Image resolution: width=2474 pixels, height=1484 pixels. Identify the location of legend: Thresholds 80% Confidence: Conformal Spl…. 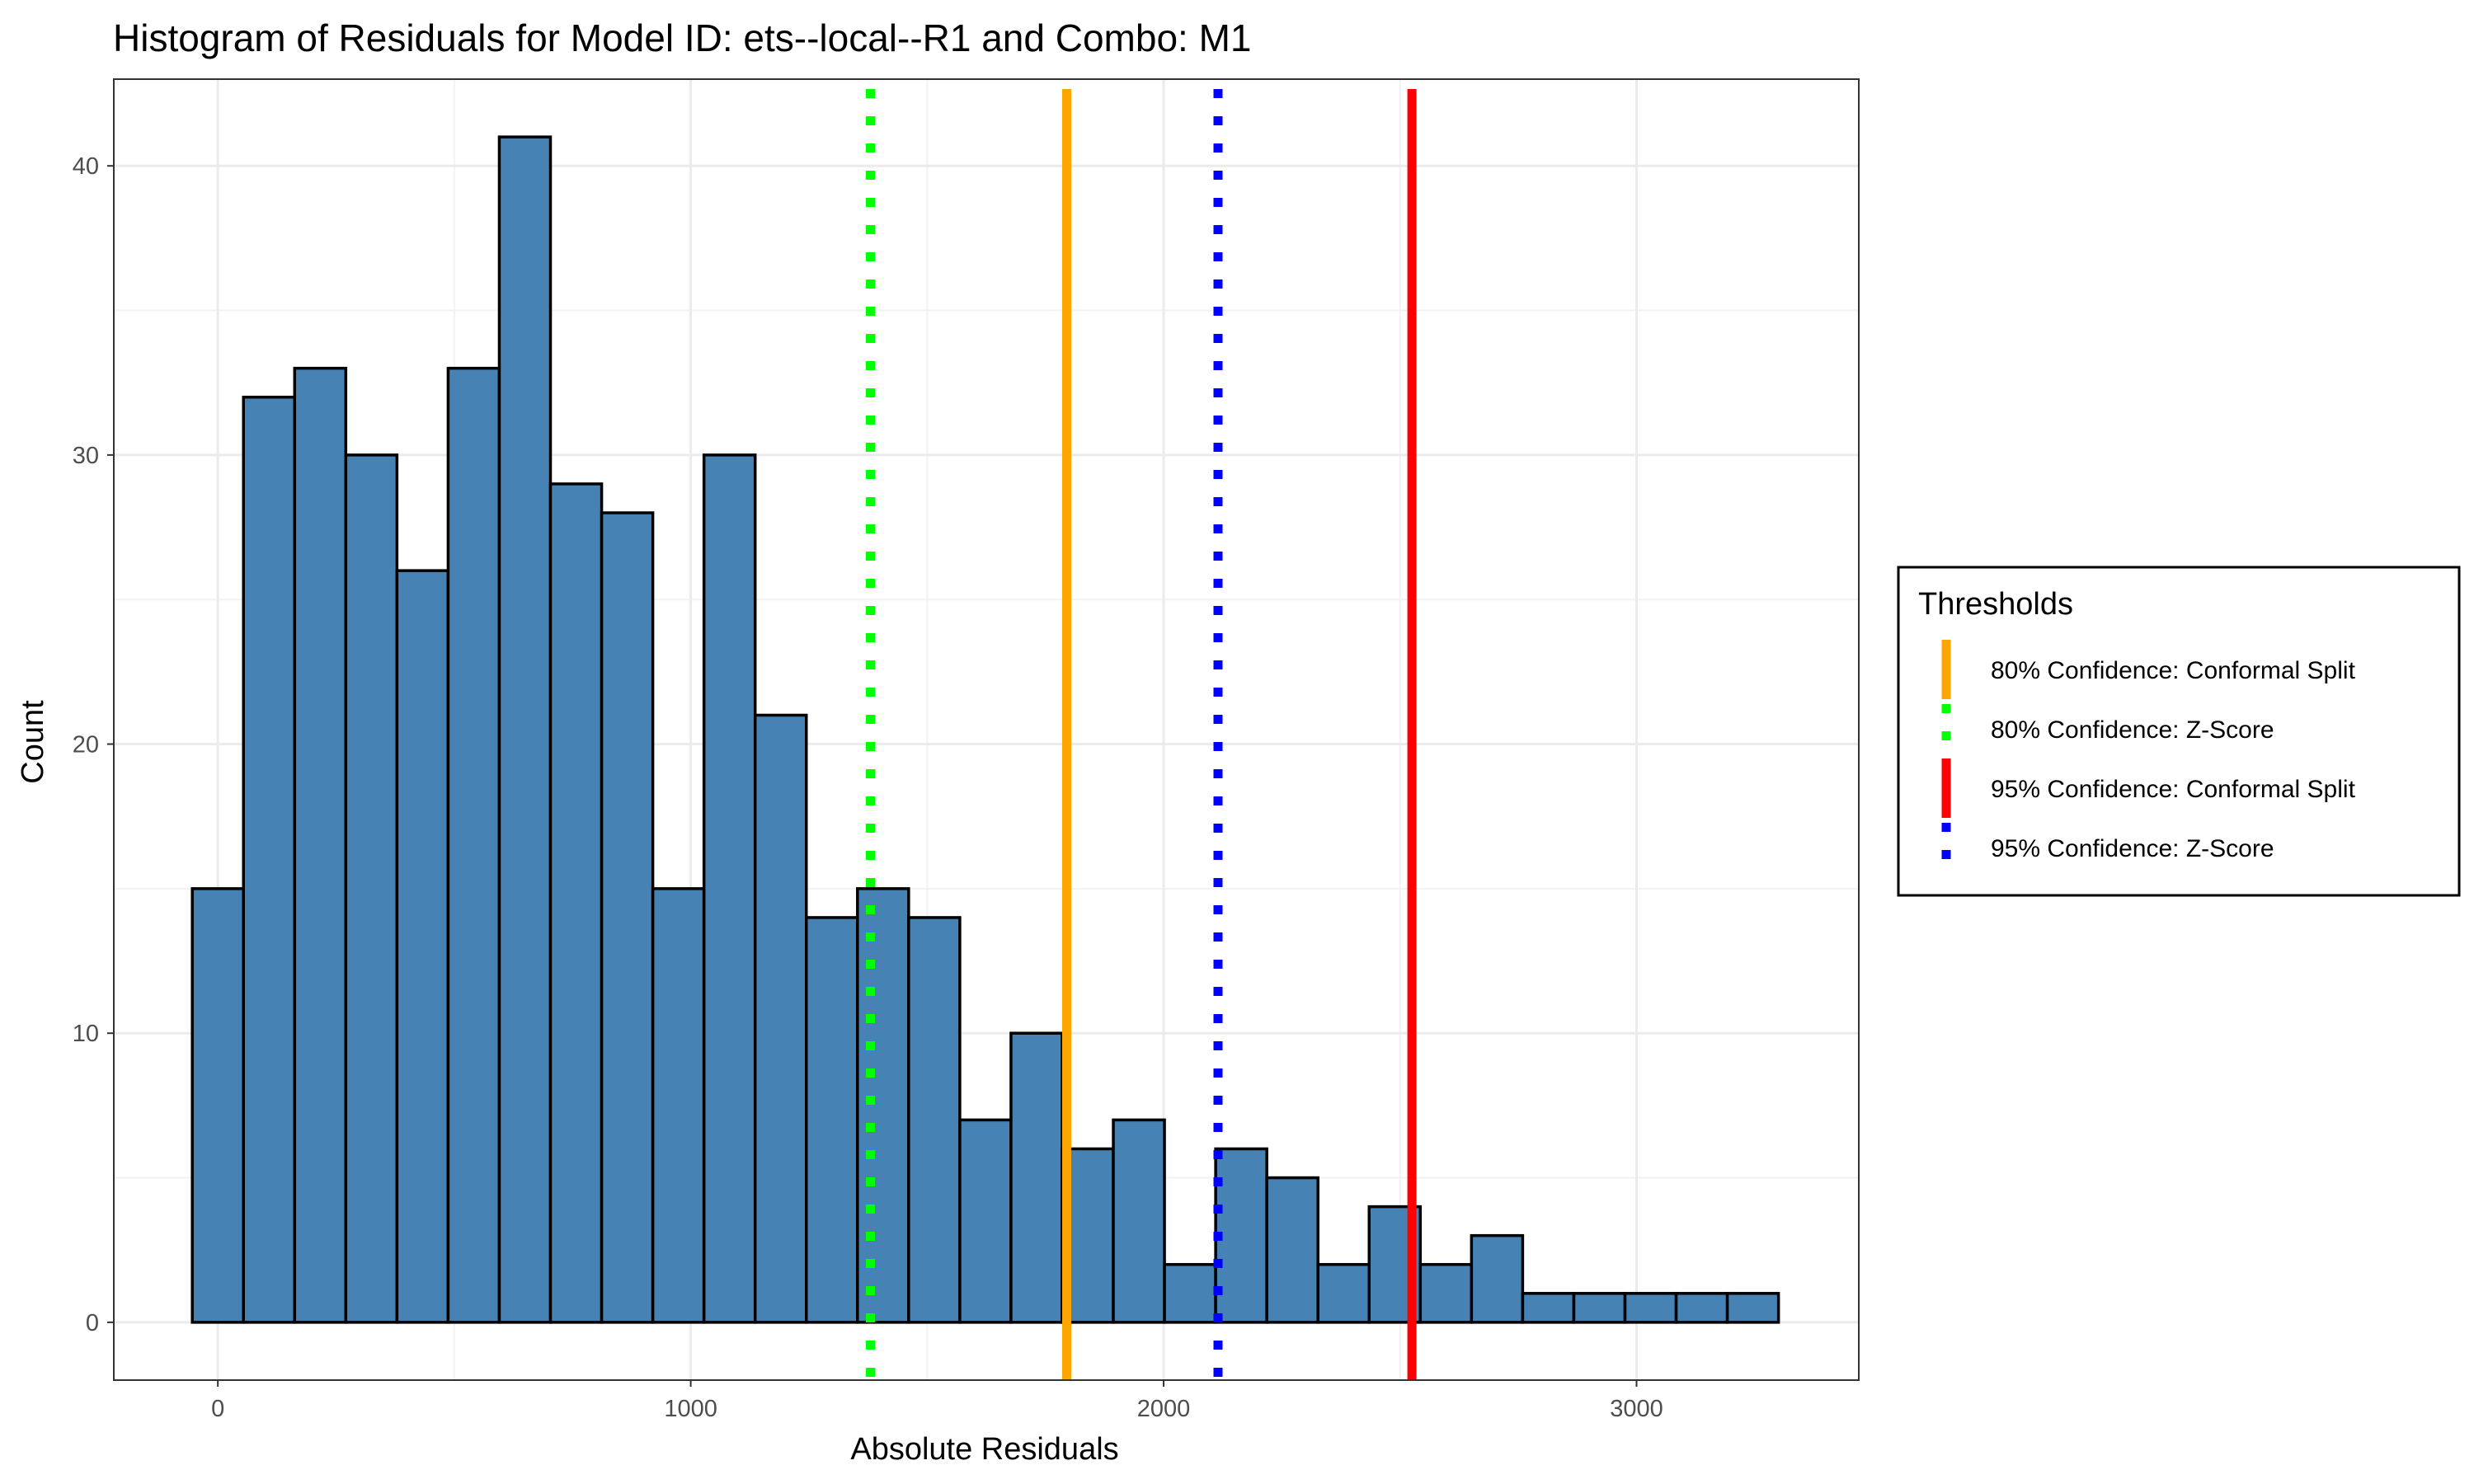
(2179, 731).